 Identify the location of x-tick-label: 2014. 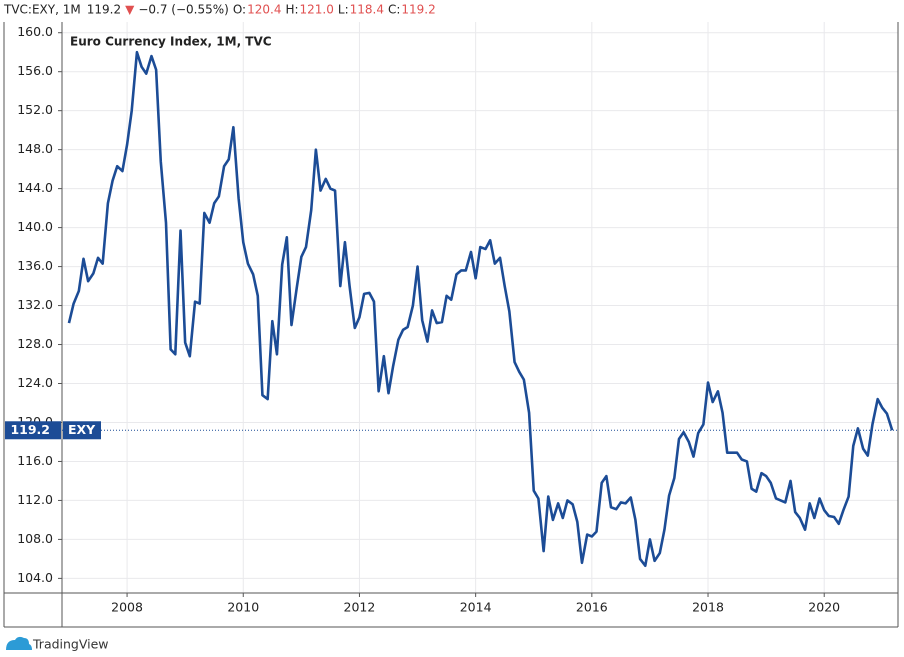
(476, 607).